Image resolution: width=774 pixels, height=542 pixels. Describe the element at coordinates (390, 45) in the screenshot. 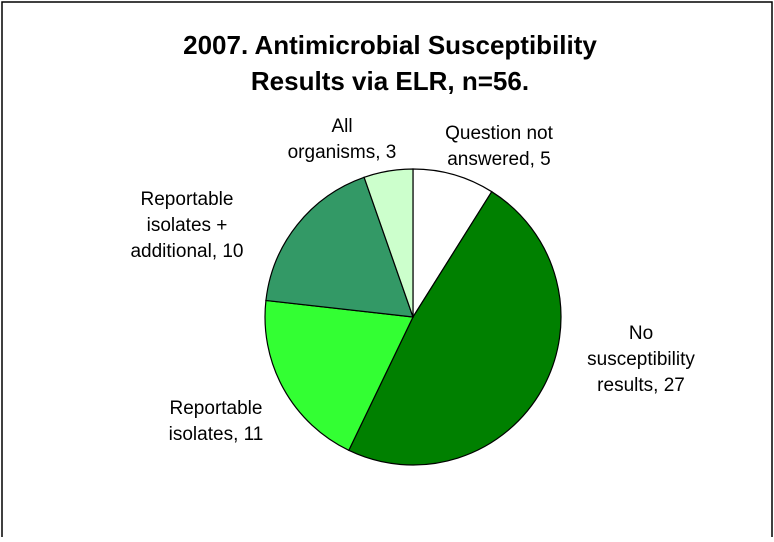

I see `chart-title: 2007. Antimicrobial Susceptibility` at that location.